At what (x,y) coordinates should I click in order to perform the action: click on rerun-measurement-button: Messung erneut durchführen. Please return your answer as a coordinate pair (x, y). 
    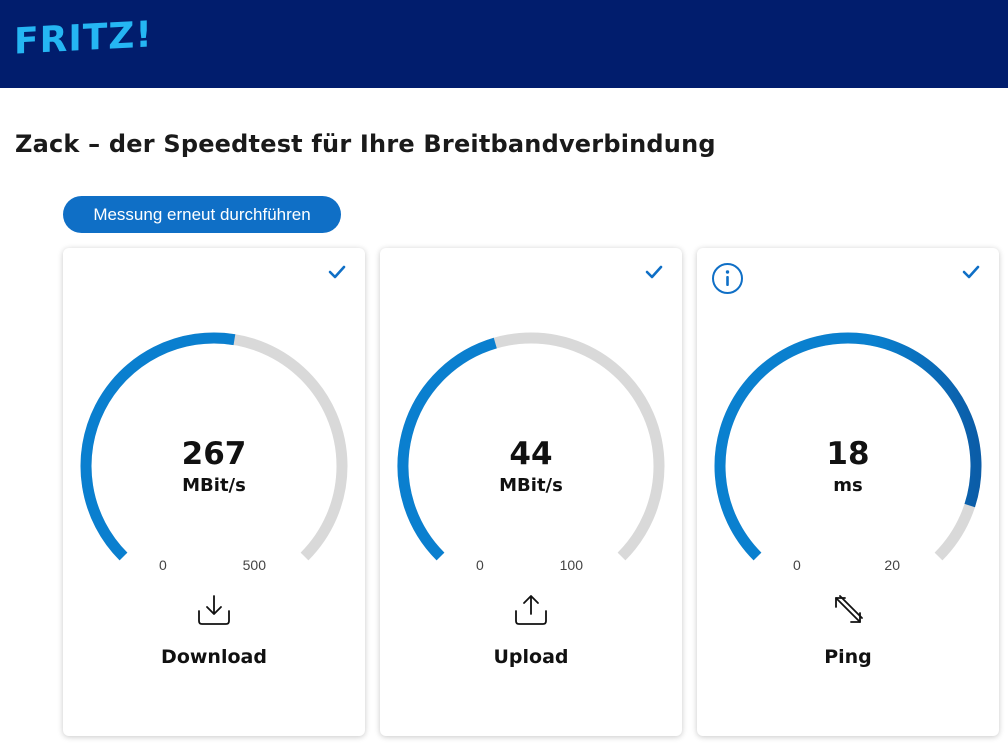
    Looking at the image, I should click on (202, 214).